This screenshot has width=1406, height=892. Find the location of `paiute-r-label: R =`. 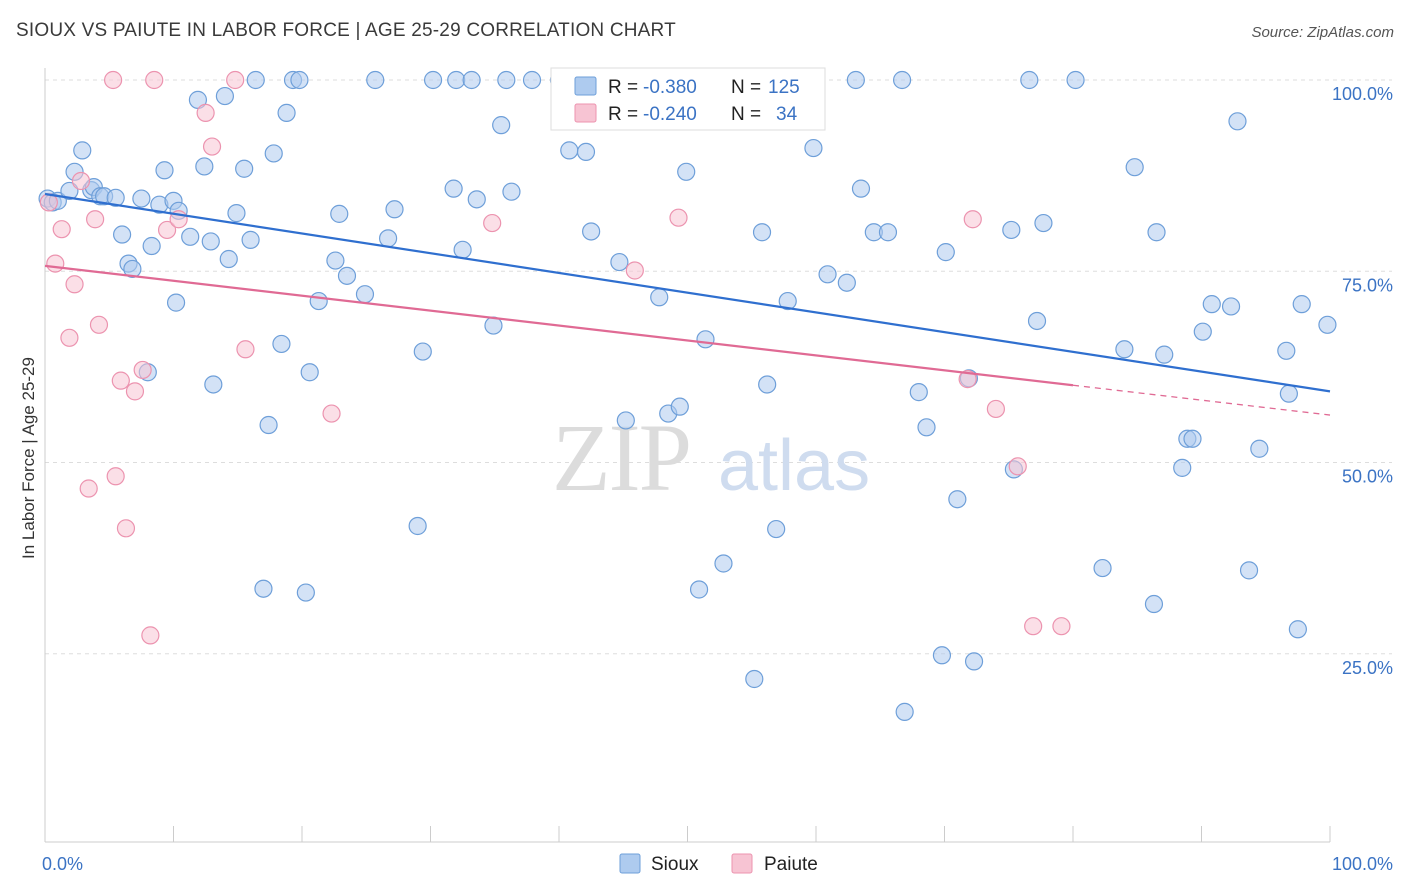

paiute-r-label: R = is located at coordinates (623, 114).